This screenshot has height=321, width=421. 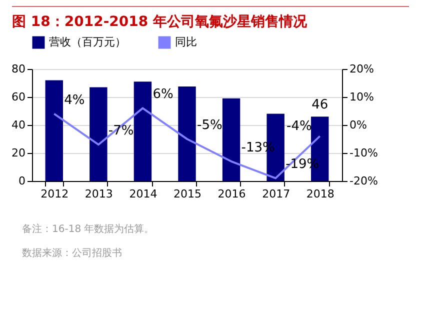 What do you see at coordinates (163, 94) in the screenshot?
I see `data-label: 6%` at bounding box center [163, 94].